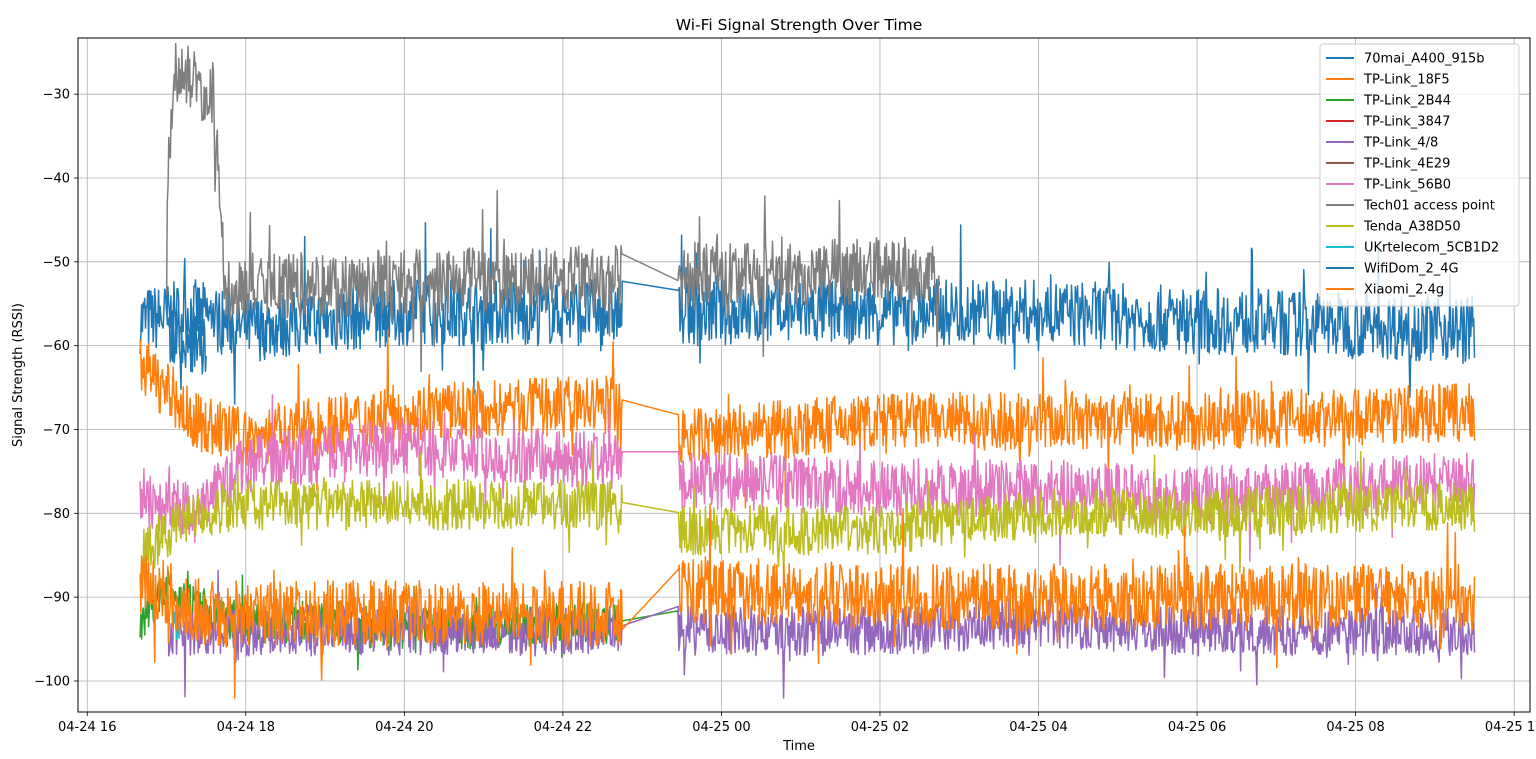 Image resolution: width=1536 pixels, height=759 pixels. Describe the element at coordinates (56, 430) in the screenshot. I see `y-tick-label: −70` at that location.